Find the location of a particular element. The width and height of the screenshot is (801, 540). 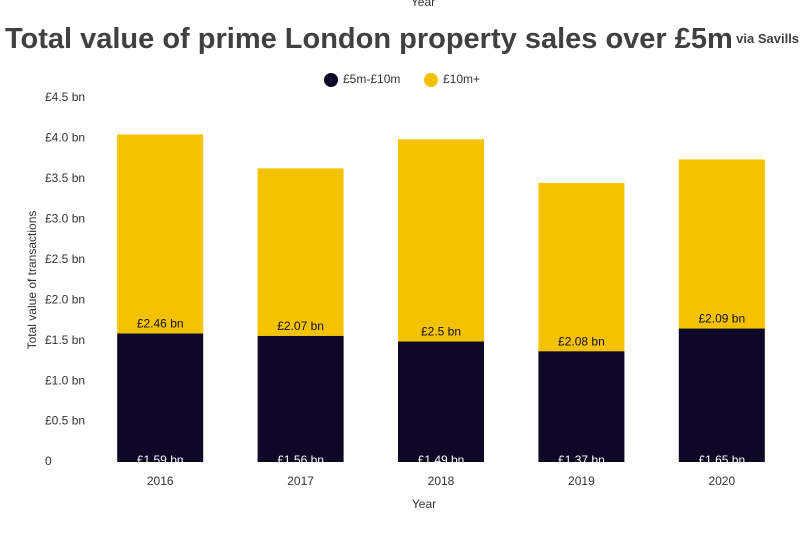

data-label: £2.5 bn is located at coordinates (441, 332).